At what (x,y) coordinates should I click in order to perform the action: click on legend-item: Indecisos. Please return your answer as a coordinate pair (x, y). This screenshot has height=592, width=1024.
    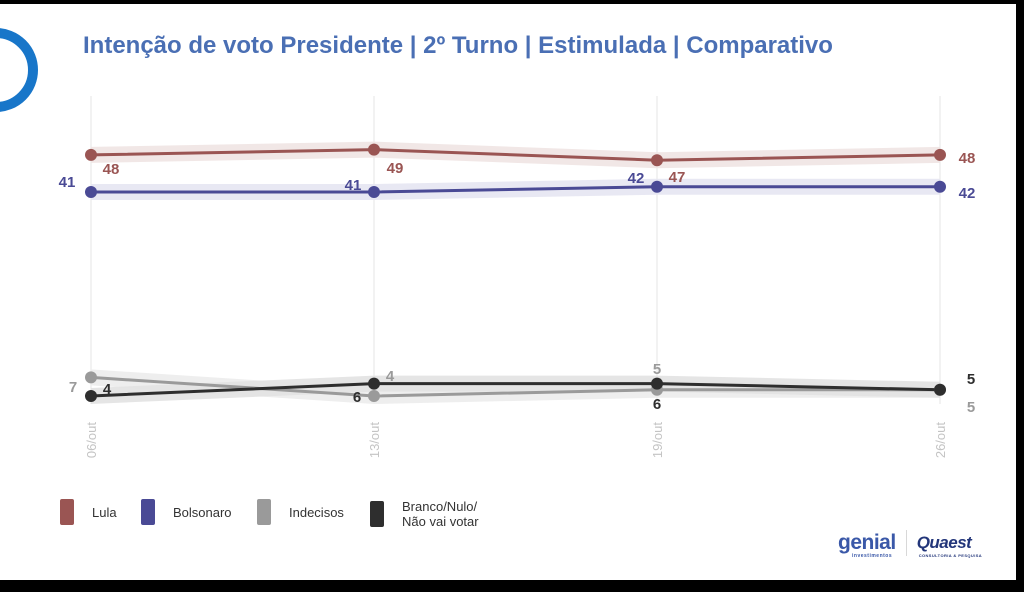
    Looking at the image, I should click on (300, 512).